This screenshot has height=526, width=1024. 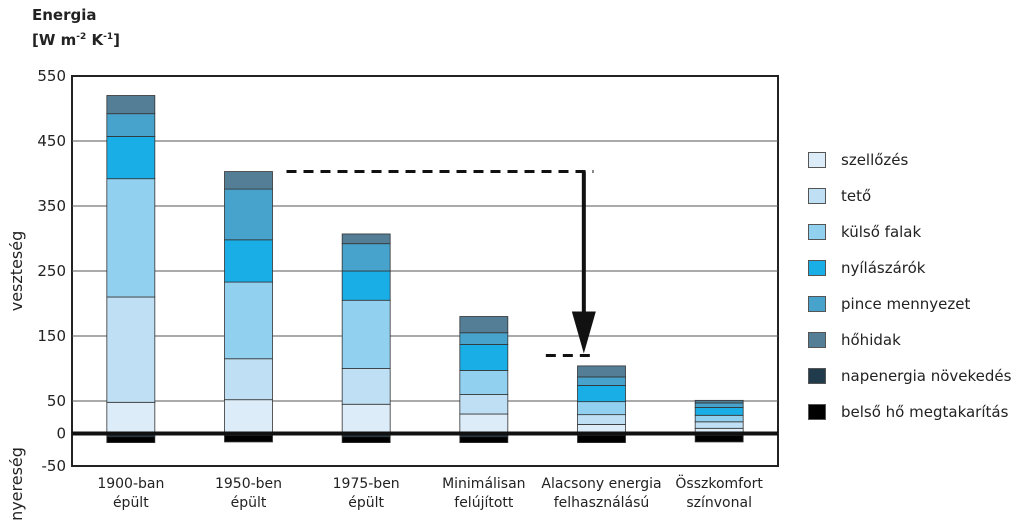 What do you see at coordinates (51, 336) in the screenshot?
I see `y-tick-label: 150` at bounding box center [51, 336].